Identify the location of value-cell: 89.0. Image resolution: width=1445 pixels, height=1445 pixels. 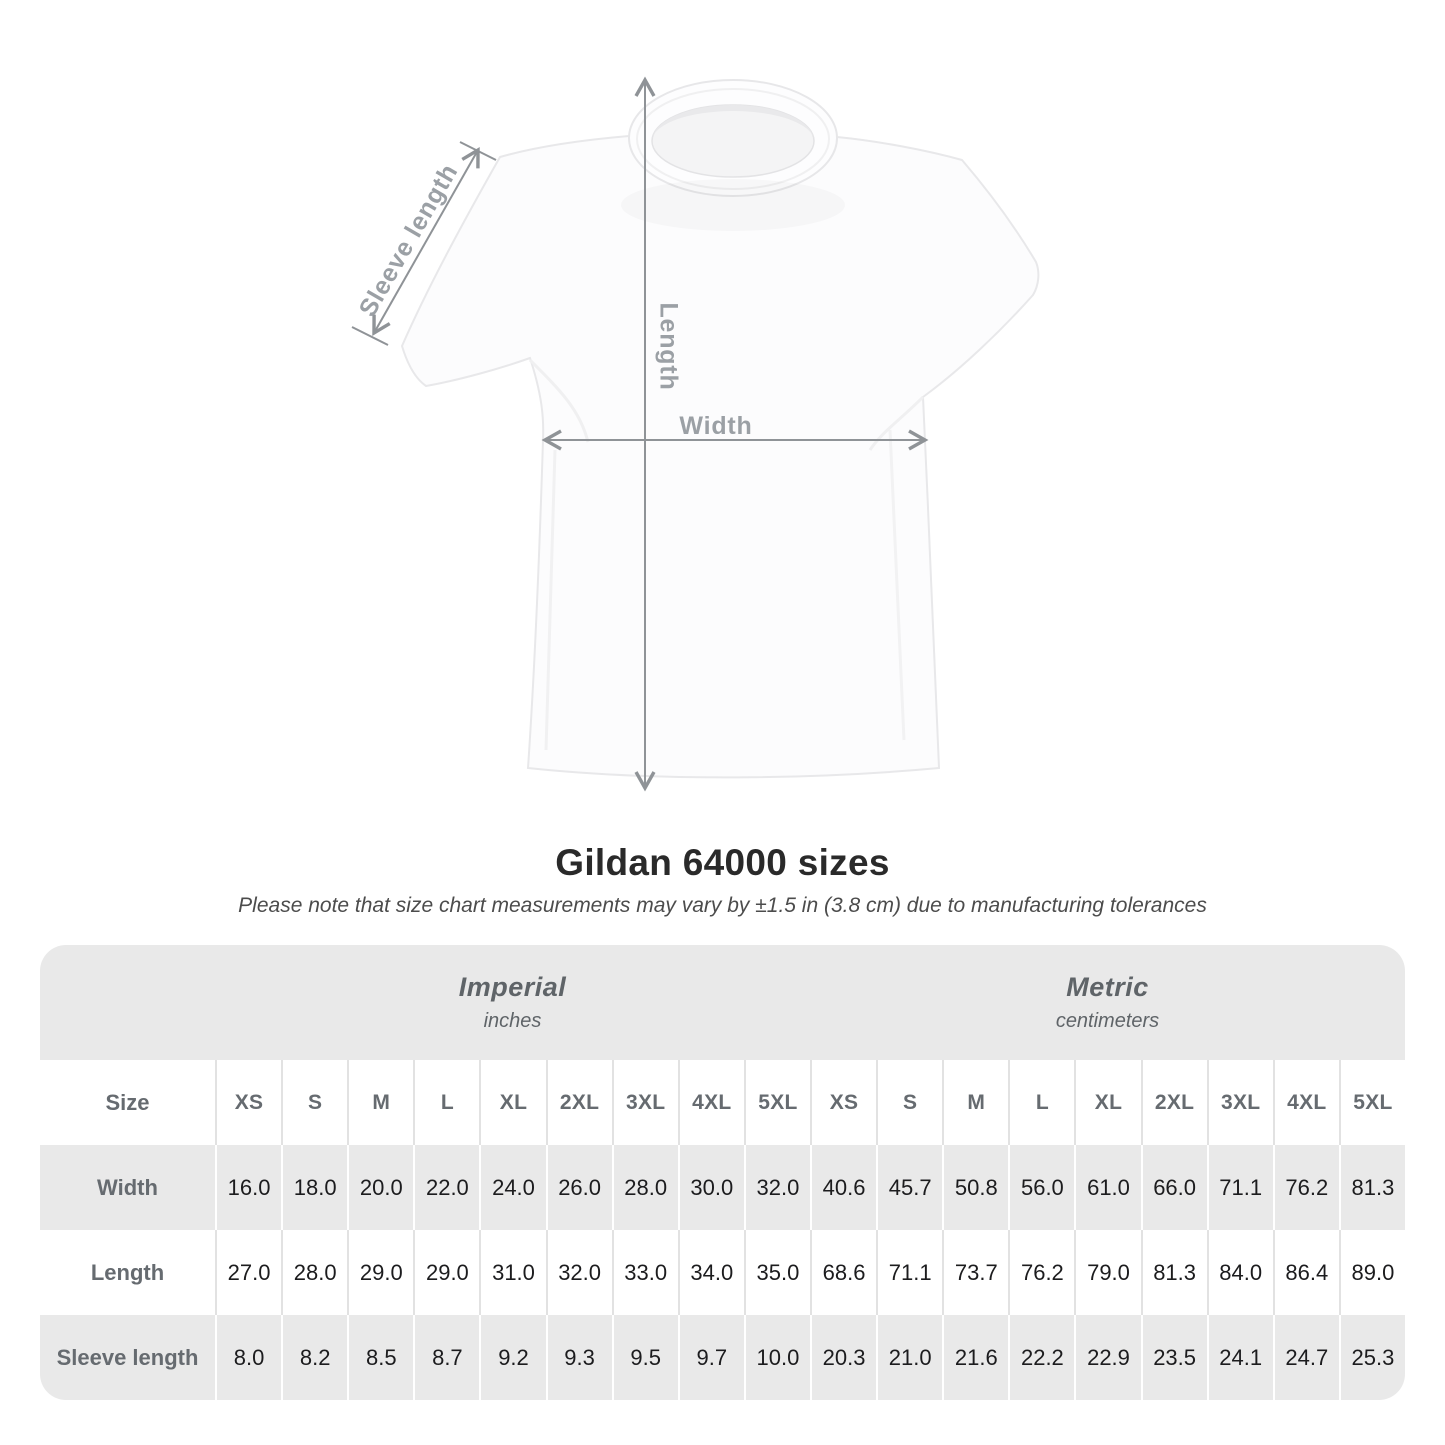
(1371, 1272).